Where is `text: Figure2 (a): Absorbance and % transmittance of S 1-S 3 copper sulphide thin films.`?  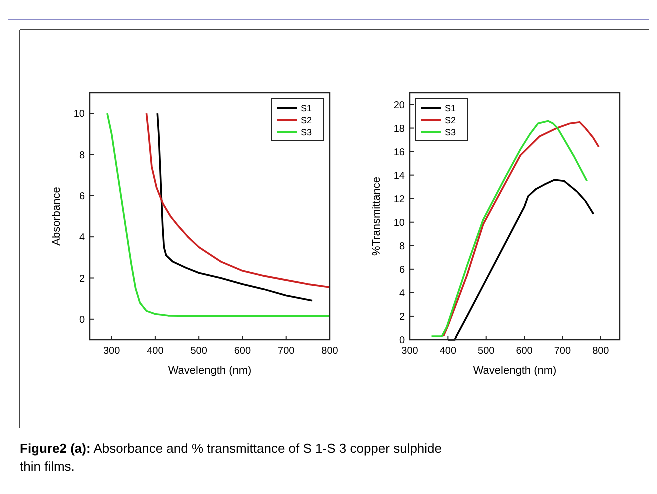
text: Figure2 (a): Absorbance and % transmittance of S 1-S 3 copper sulphide thin films. is located at coordinates (231, 457).